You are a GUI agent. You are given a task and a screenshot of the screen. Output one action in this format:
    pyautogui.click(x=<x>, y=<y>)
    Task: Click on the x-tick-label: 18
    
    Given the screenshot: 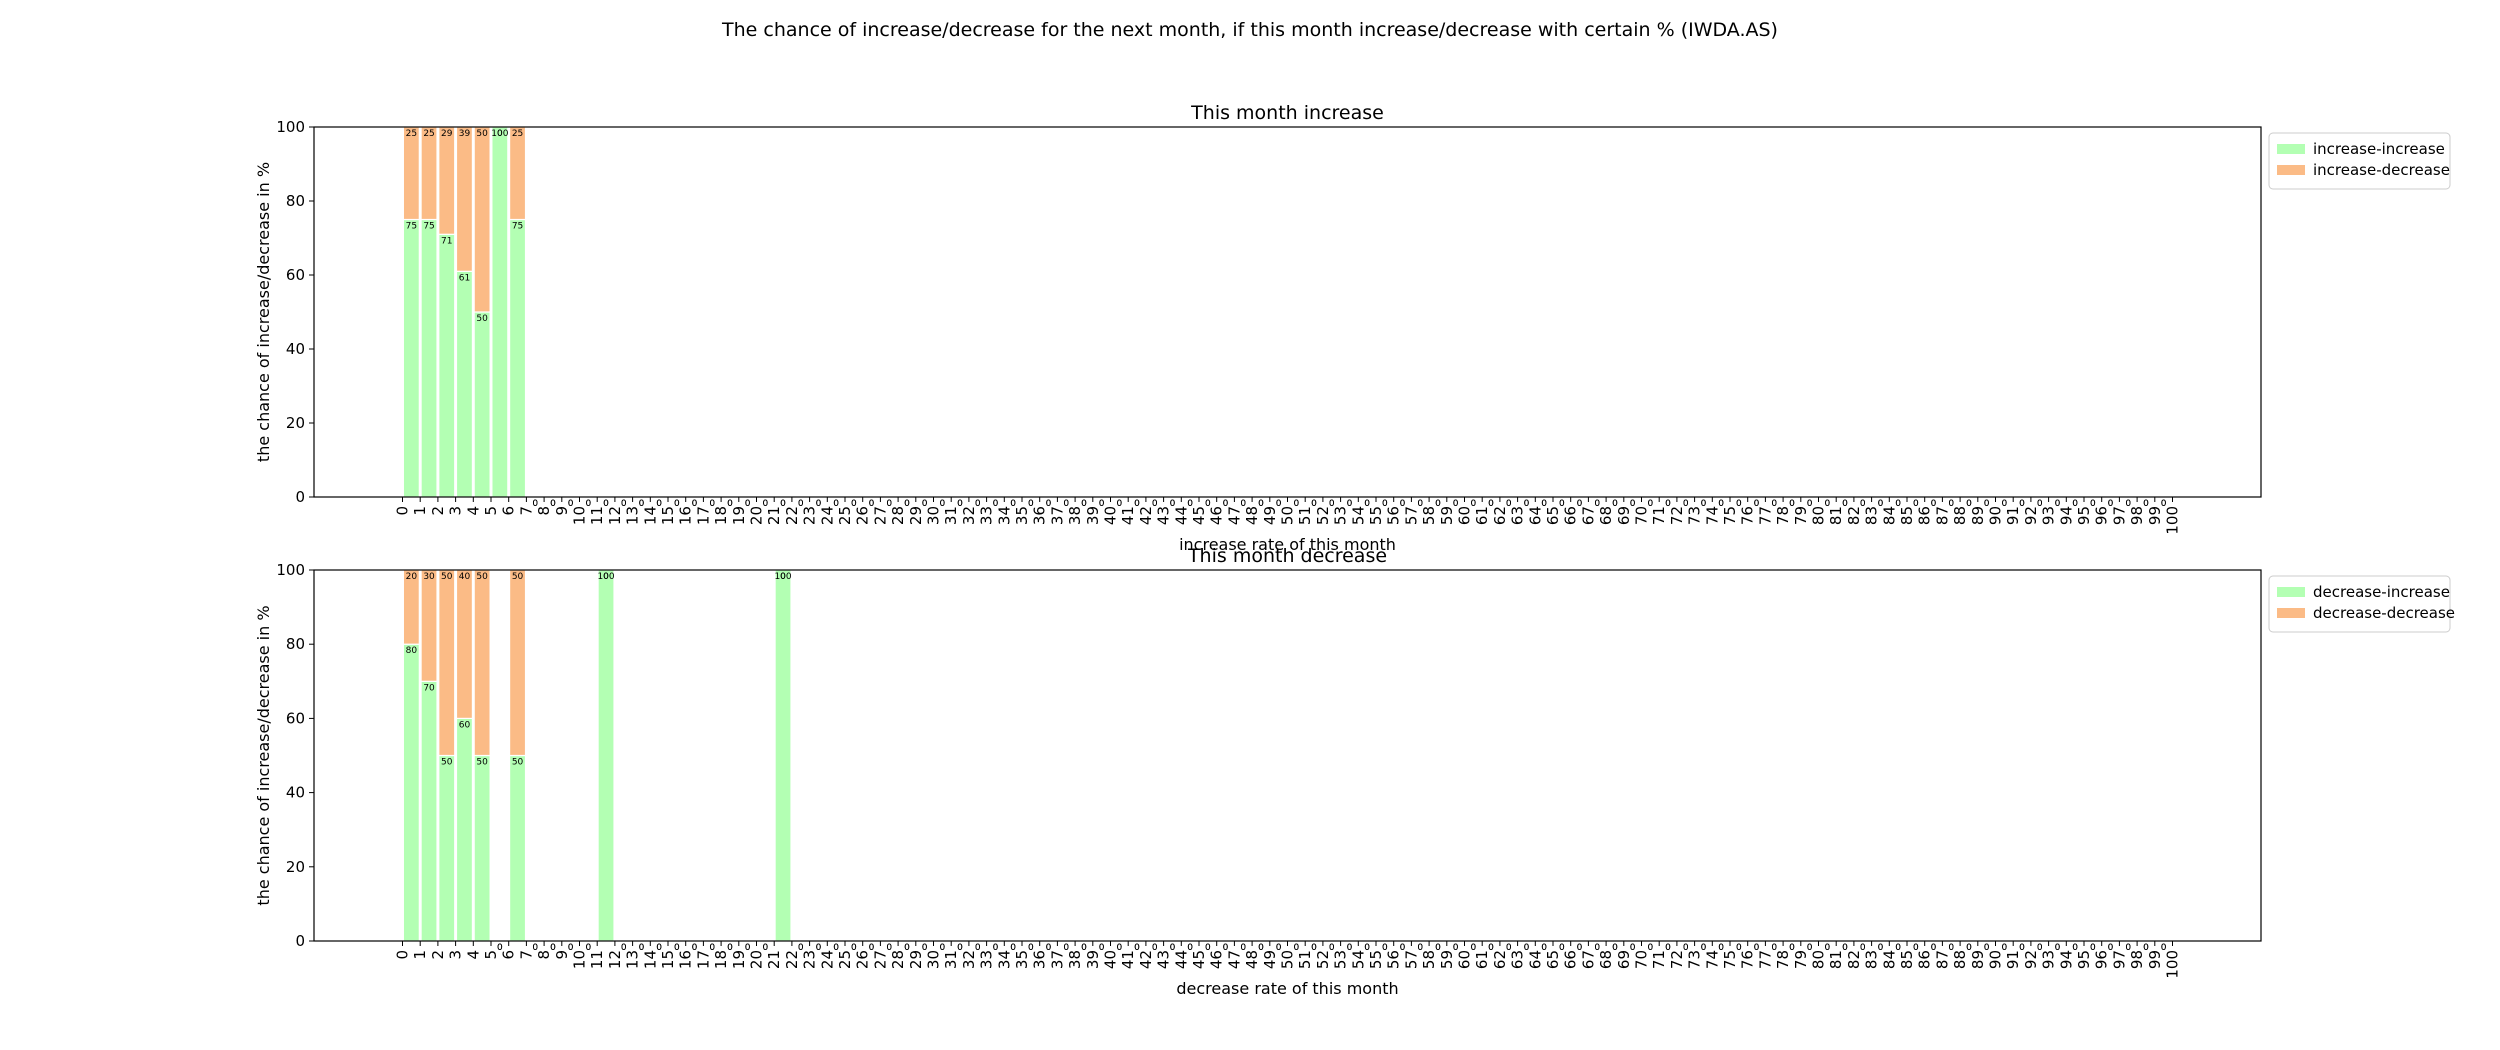 What is the action you would take?
    pyautogui.click(x=721, y=515)
    